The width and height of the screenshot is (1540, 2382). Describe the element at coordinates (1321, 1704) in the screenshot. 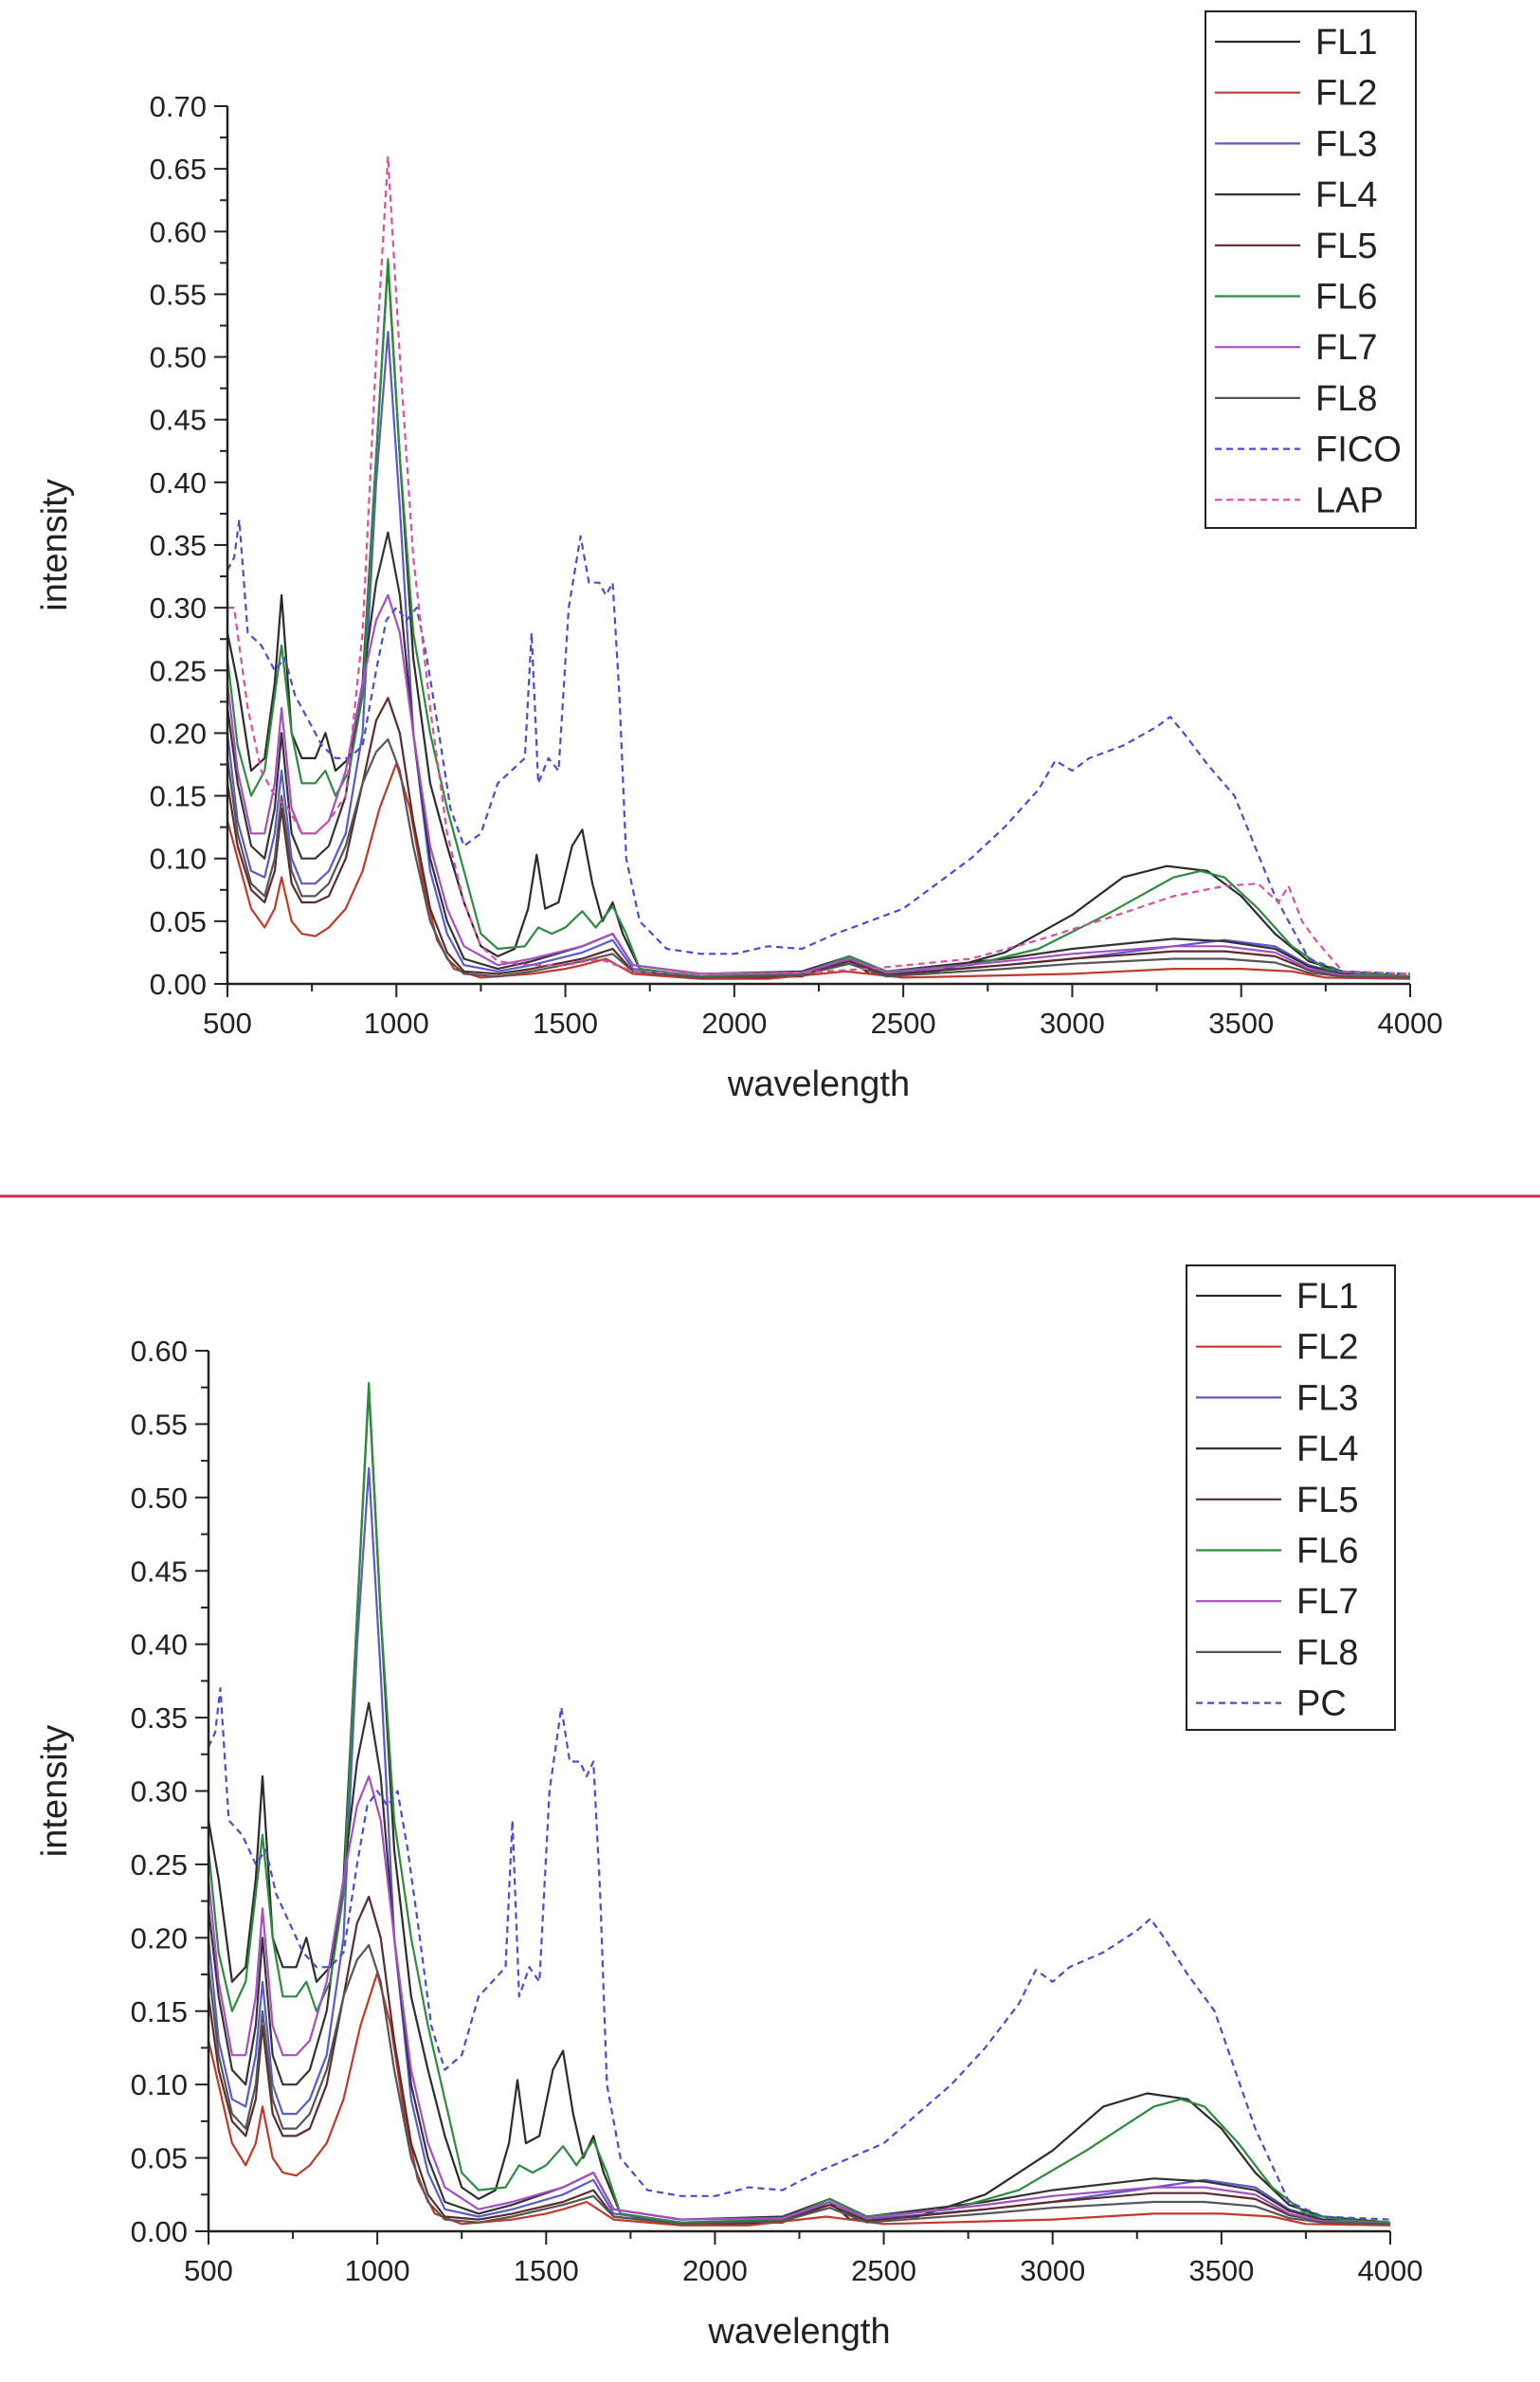

I see `legend-label-pc: PC` at that location.